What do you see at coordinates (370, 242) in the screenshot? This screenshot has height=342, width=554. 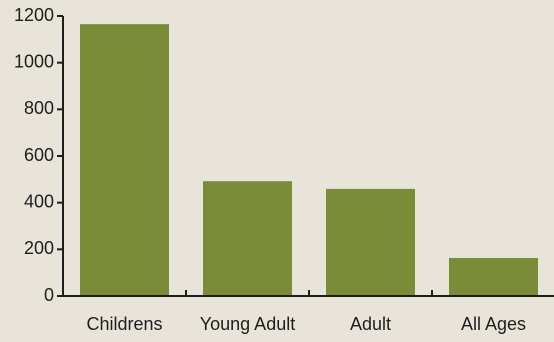 I see `bar-adult` at bounding box center [370, 242].